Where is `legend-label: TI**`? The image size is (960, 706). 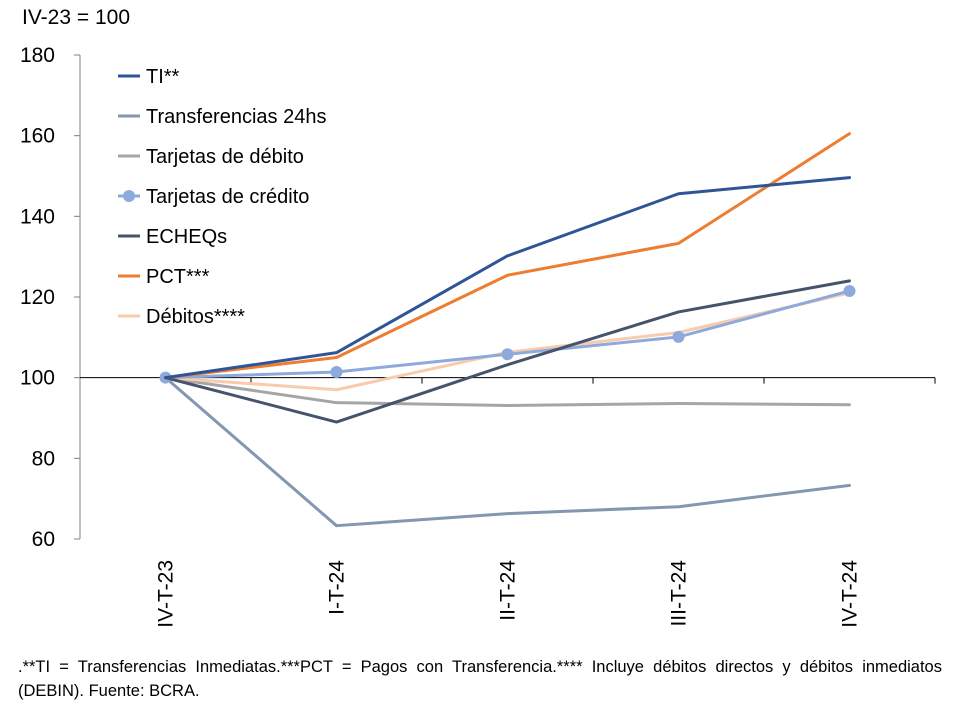 legend-label: TI** is located at coordinates (163, 77).